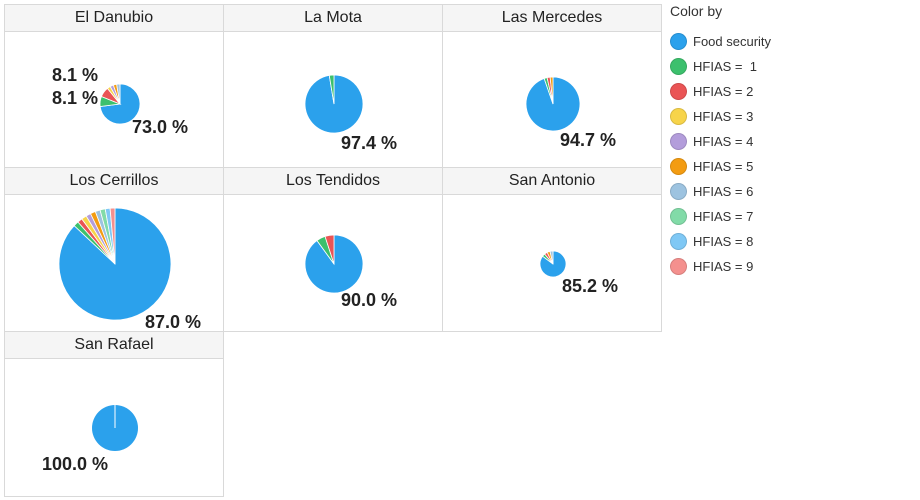 This screenshot has height=500, width=920. What do you see at coordinates (723, 241) in the screenshot?
I see `legend-label: HFIAS = 8` at bounding box center [723, 241].